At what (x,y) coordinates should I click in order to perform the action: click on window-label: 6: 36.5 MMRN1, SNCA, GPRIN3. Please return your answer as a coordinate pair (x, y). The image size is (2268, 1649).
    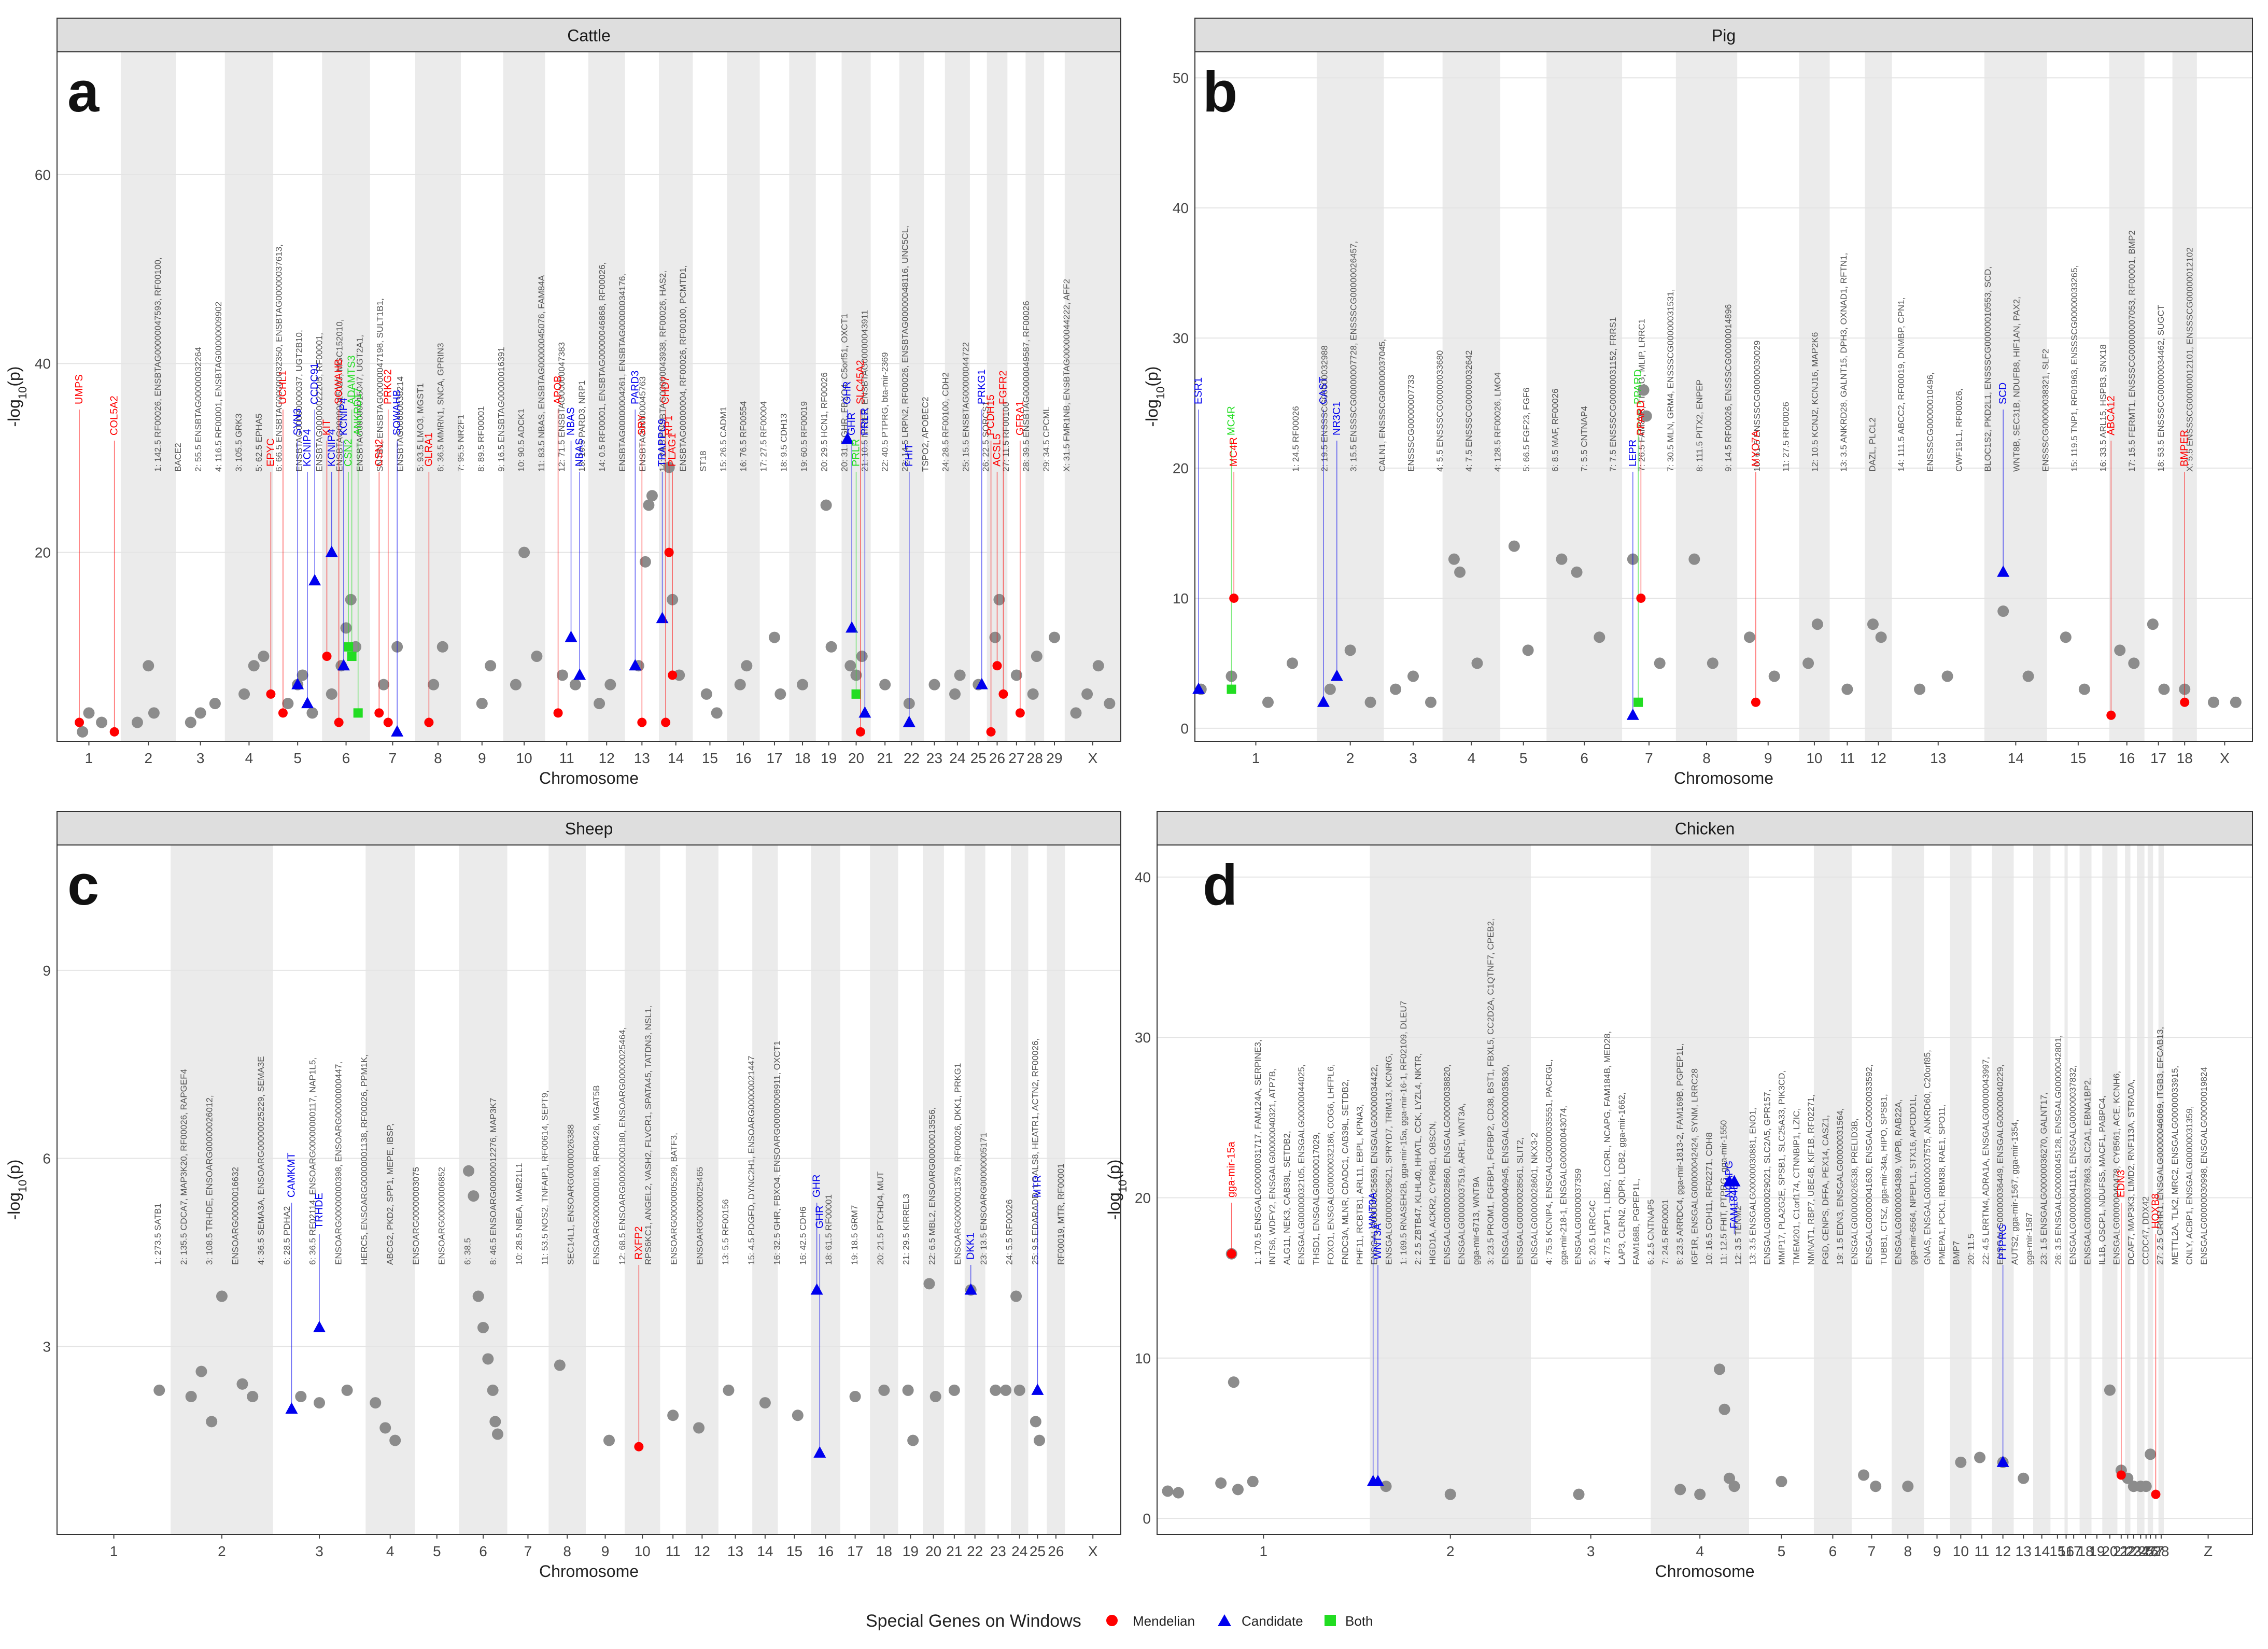
    Looking at the image, I should click on (440, 407).